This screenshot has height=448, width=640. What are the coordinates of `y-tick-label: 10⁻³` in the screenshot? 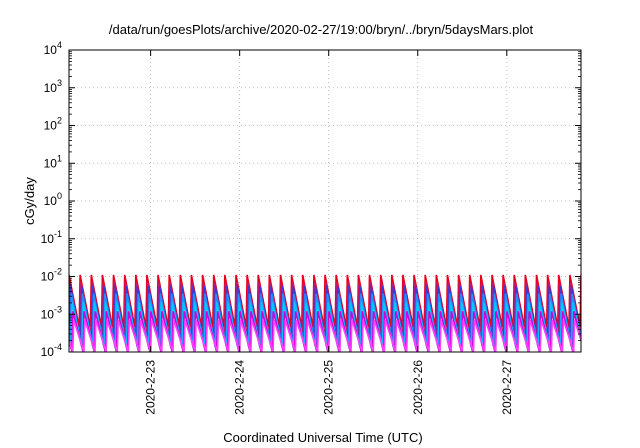 It's located at (51, 312).